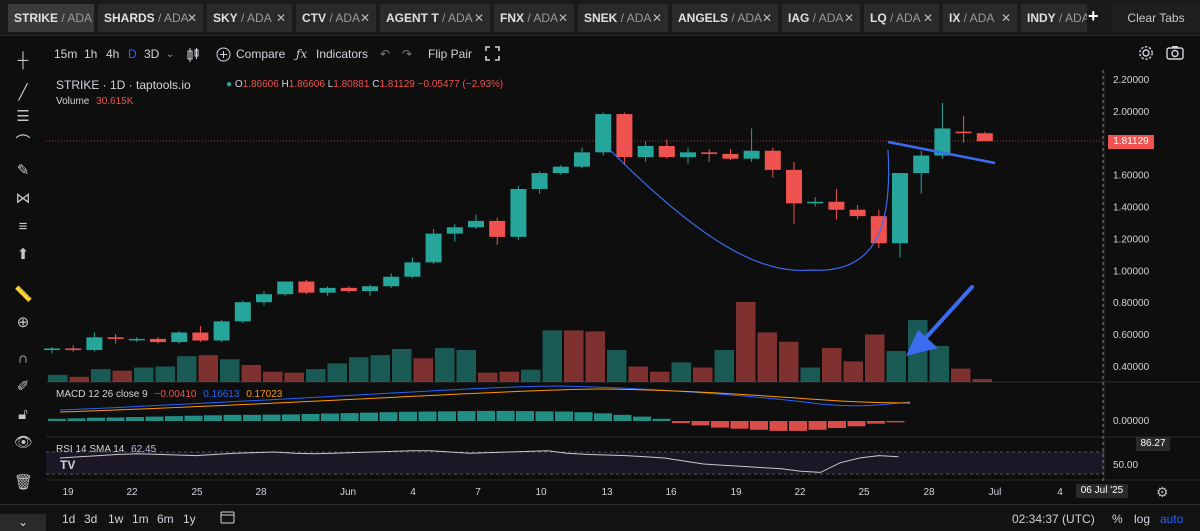  What do you see at coordinates (1117, 519) in the screenshot?
I see `percent-toggle: %` at bounding box center [1117, 519].